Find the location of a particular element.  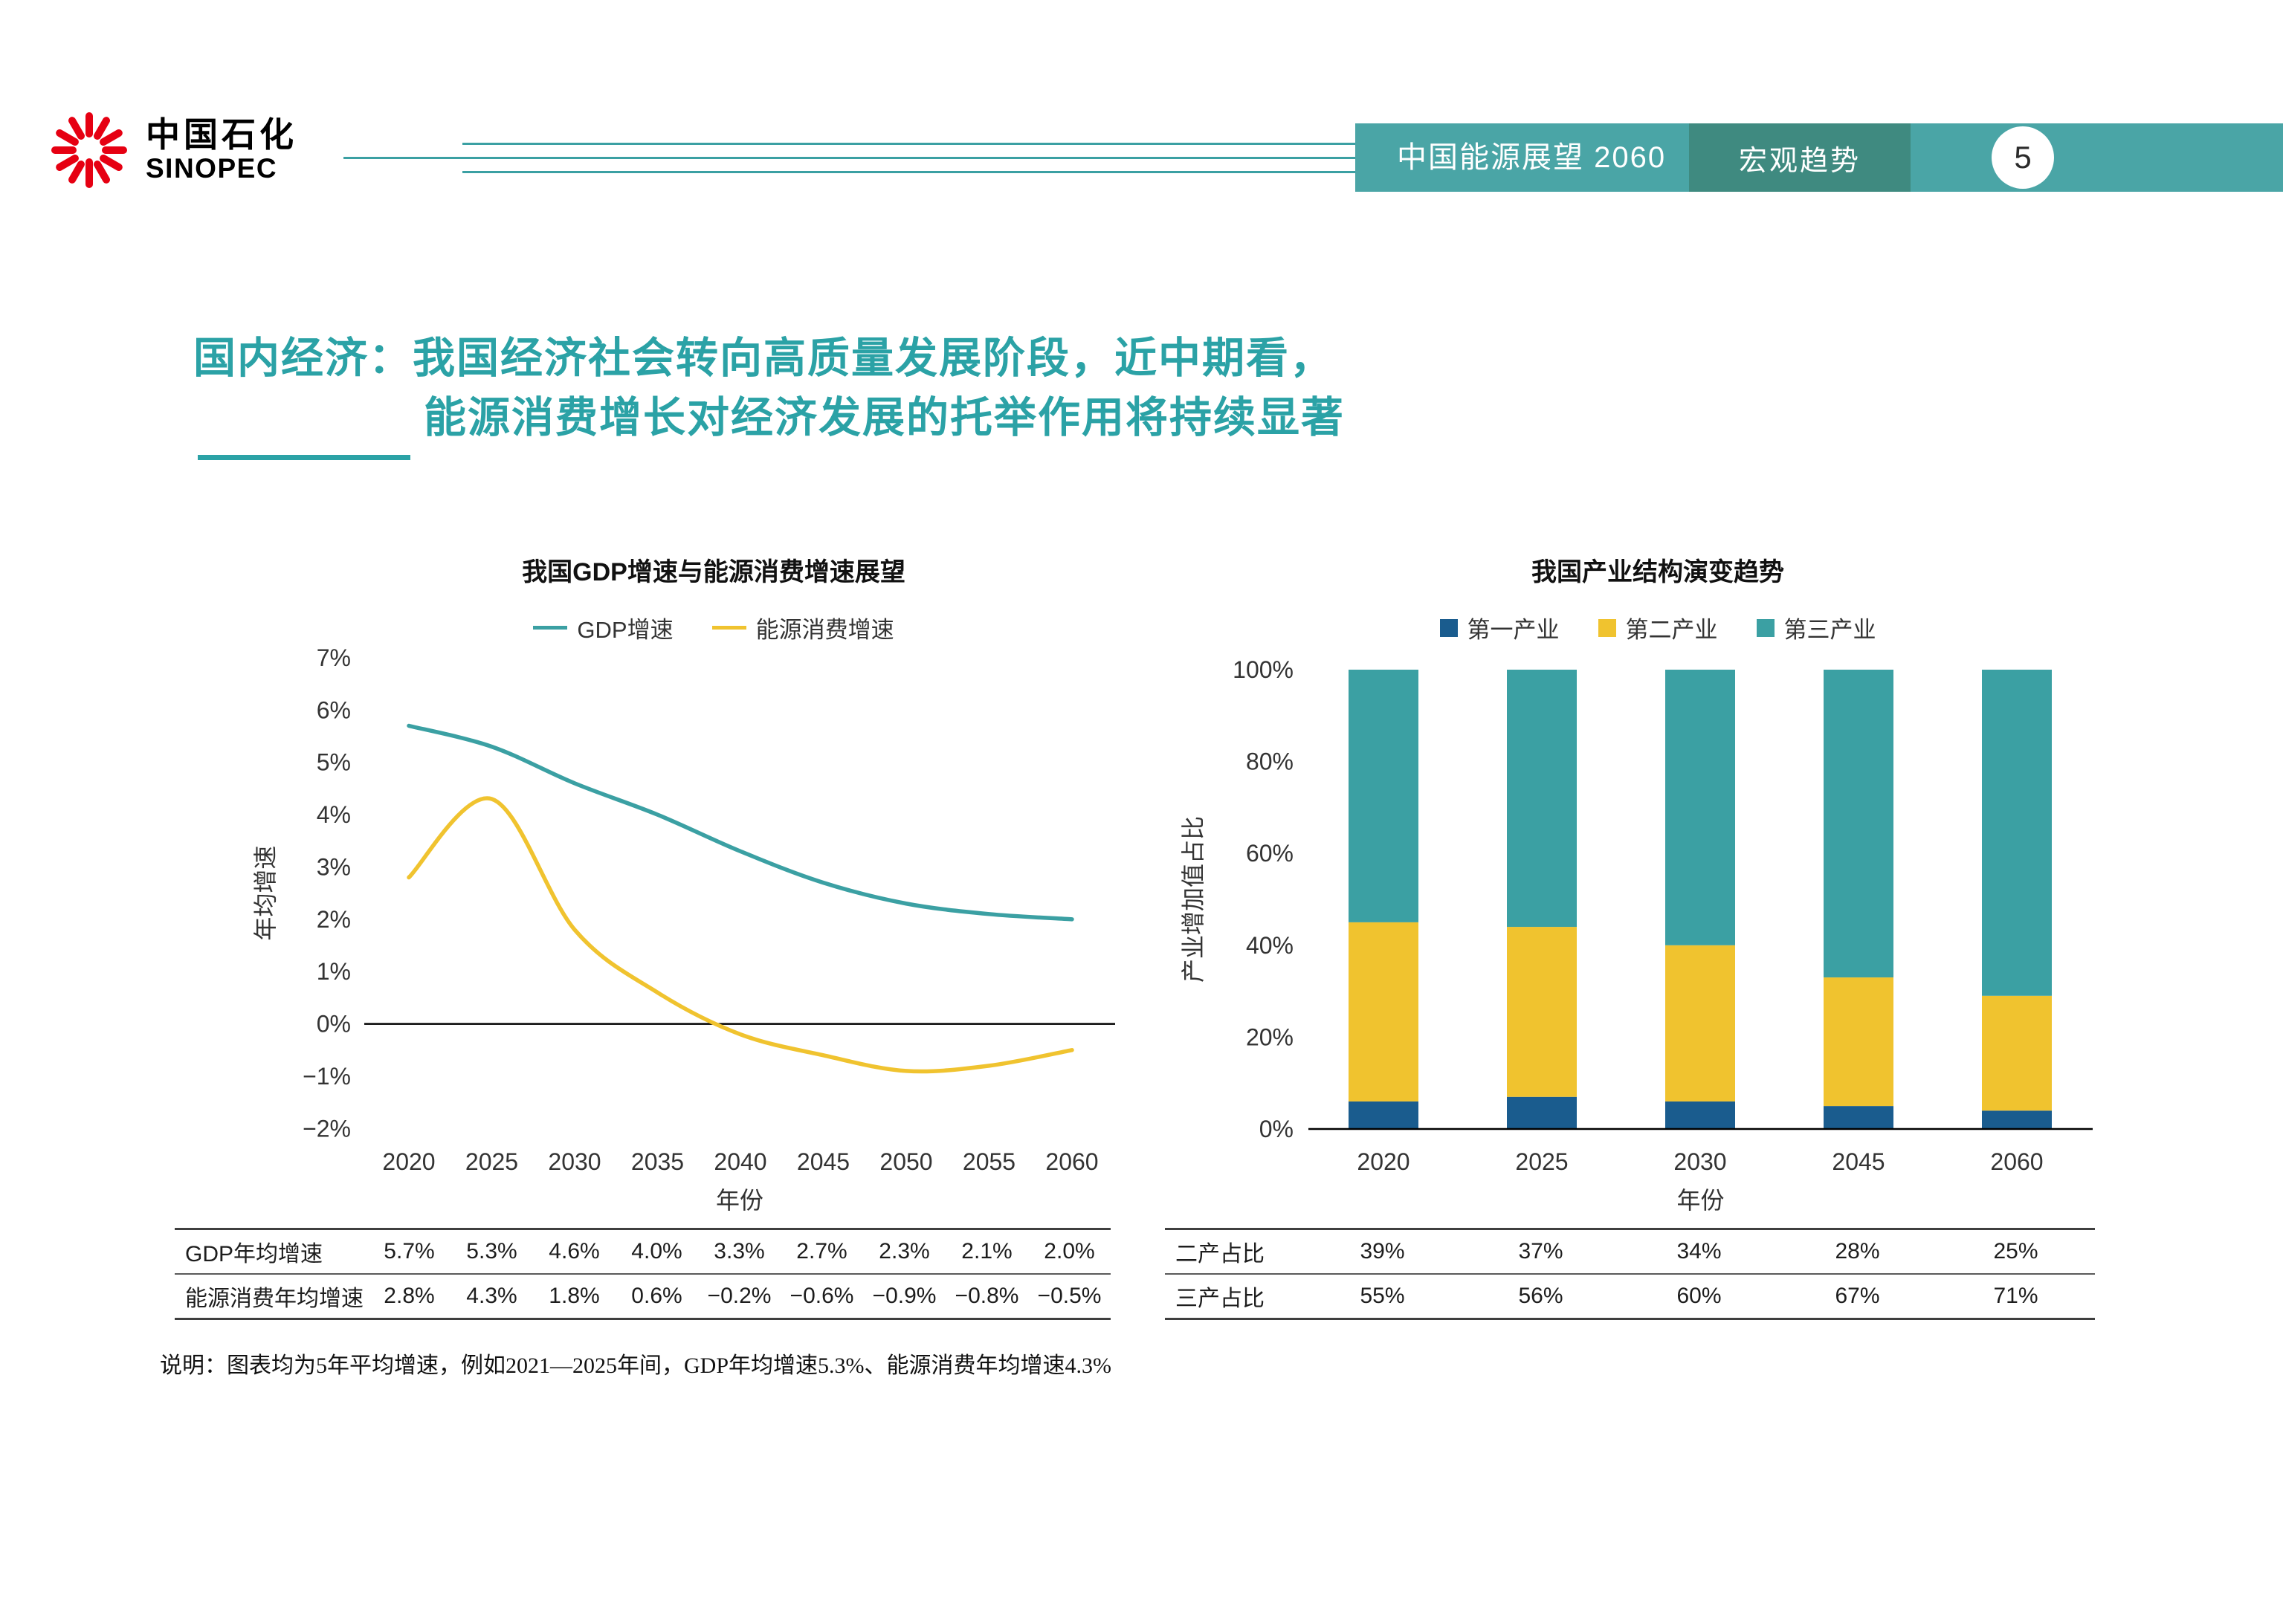

page-number-badge: 5 is located at coordinates (2023, 157).